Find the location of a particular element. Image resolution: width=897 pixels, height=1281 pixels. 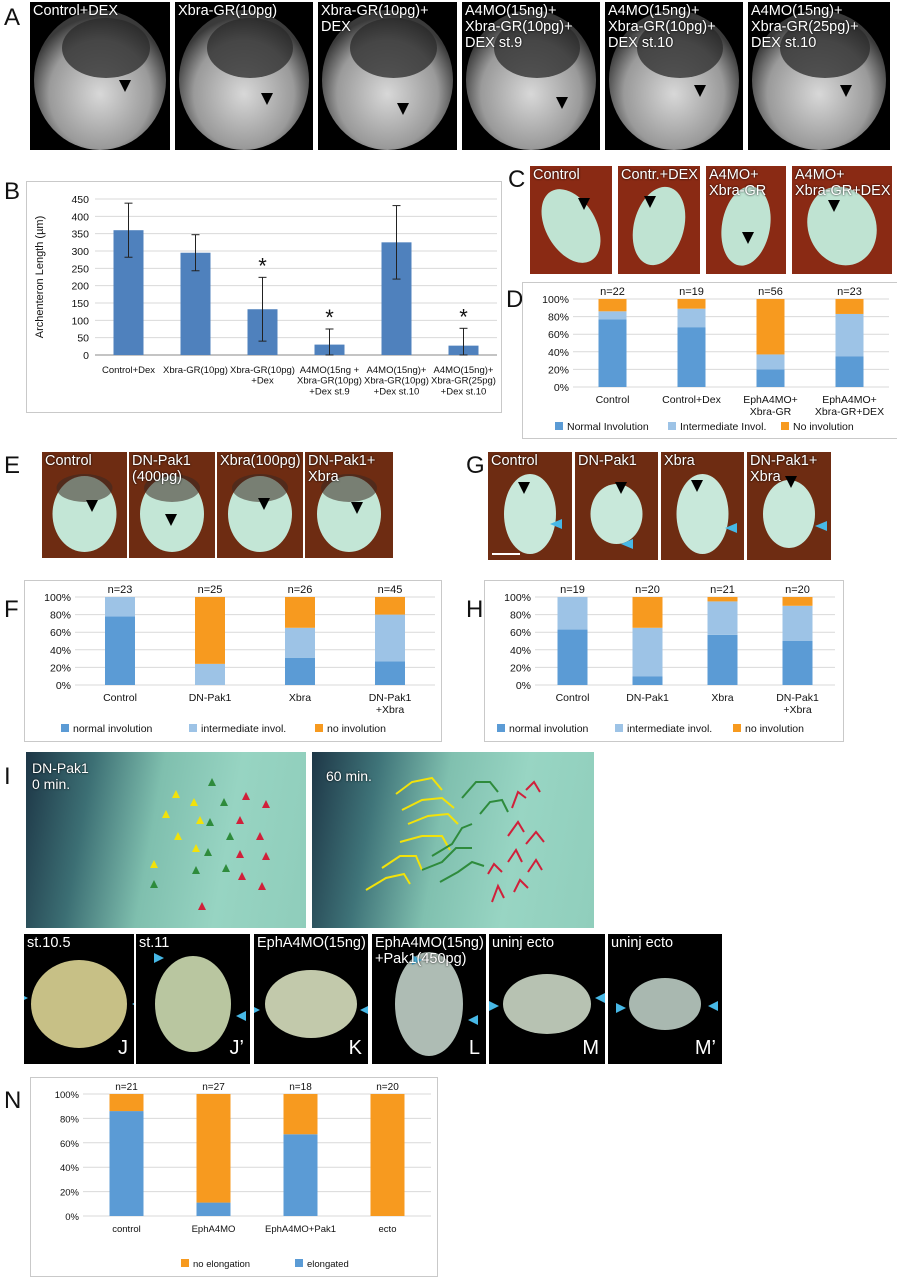

y-tick-label: 20% is located at coordinates (60, 668).